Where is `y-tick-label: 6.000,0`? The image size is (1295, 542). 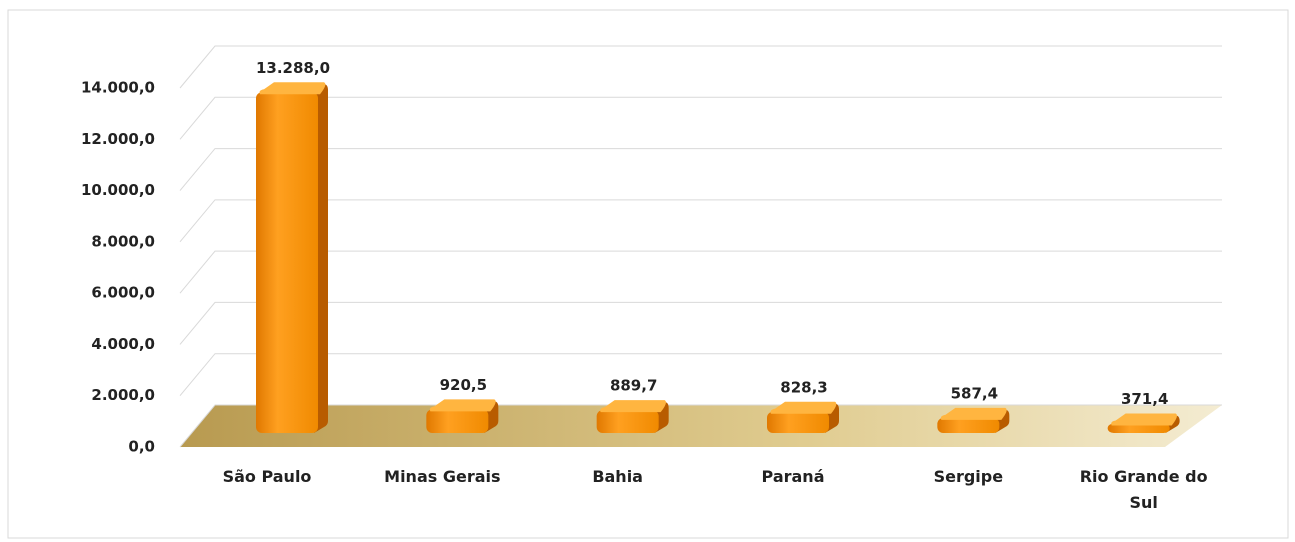
y-tick-label: 6.000,0 is located at coordinates (123, 293).